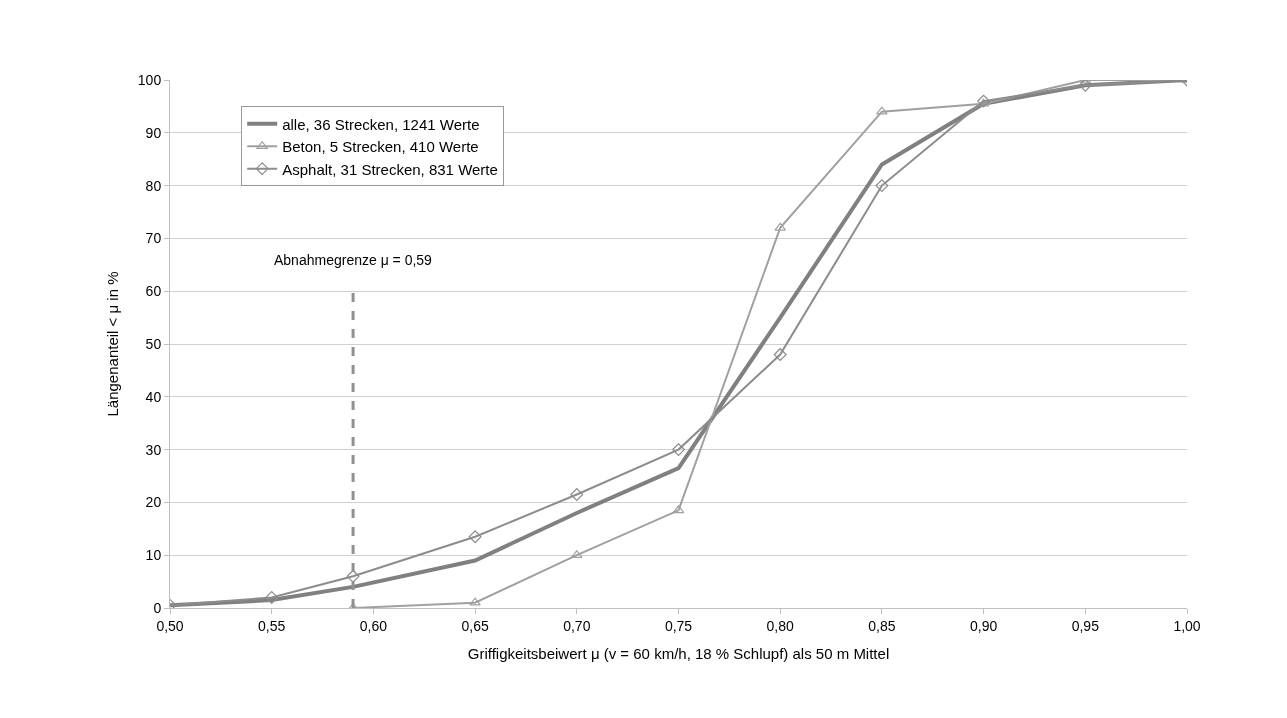  What do you see at coordinates (153, 449) in the screenshot?
I see `y-tick-label: 30` at bounding box center [153, 449].